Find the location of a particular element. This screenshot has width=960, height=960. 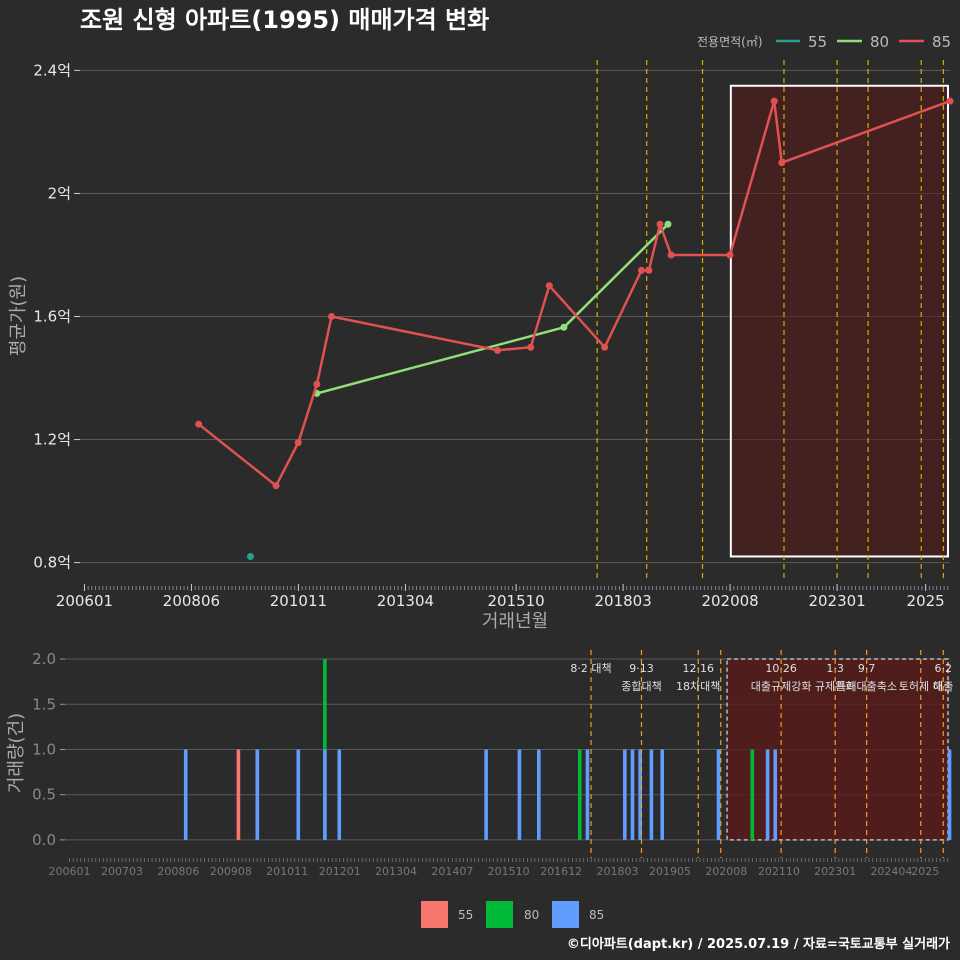

y-tick-label: 2억 is located at coordinates (59, 193).